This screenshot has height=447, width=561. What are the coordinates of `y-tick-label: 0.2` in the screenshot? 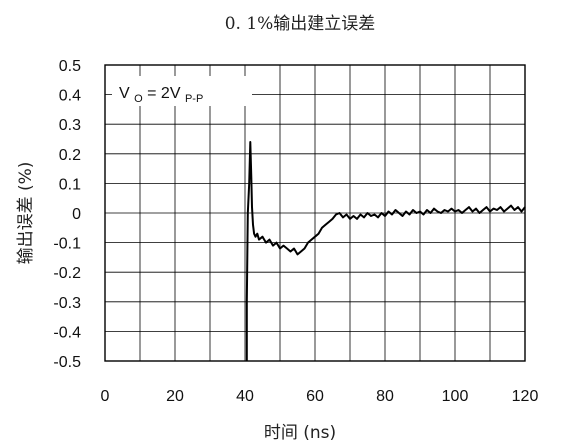 It's located at (70, 155).